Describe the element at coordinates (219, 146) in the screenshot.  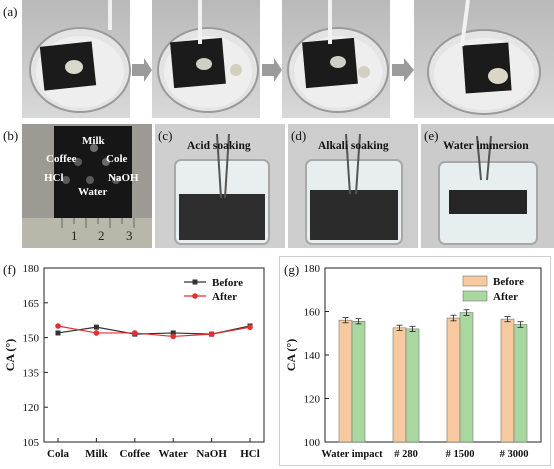
I see `caption-acid-soaking: Acid soaking` at that location.